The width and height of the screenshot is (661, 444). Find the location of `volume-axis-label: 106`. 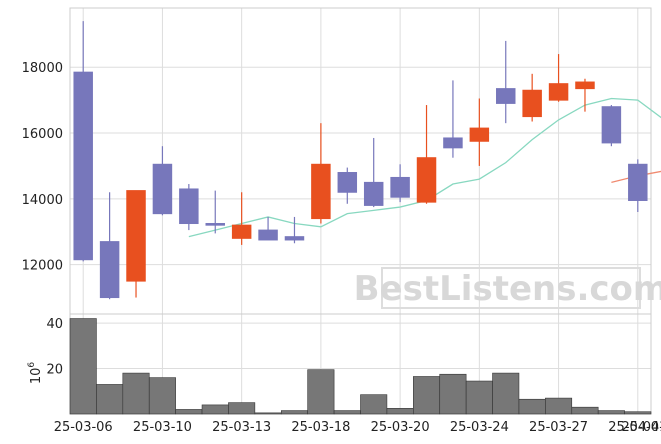

volume-axis-label: 106 is located at coordinates (35, 373).